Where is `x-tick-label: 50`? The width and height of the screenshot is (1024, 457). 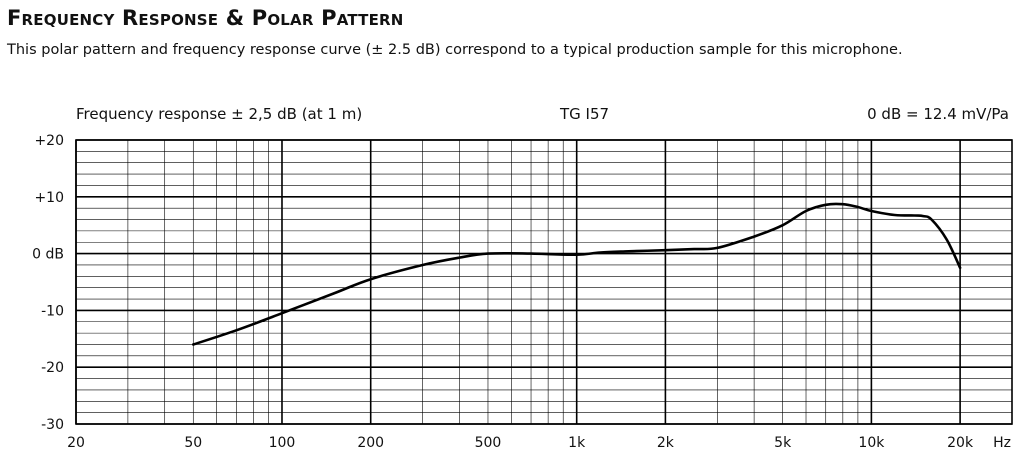 x-tick-label: 50 is located at coordinates (193, 443).